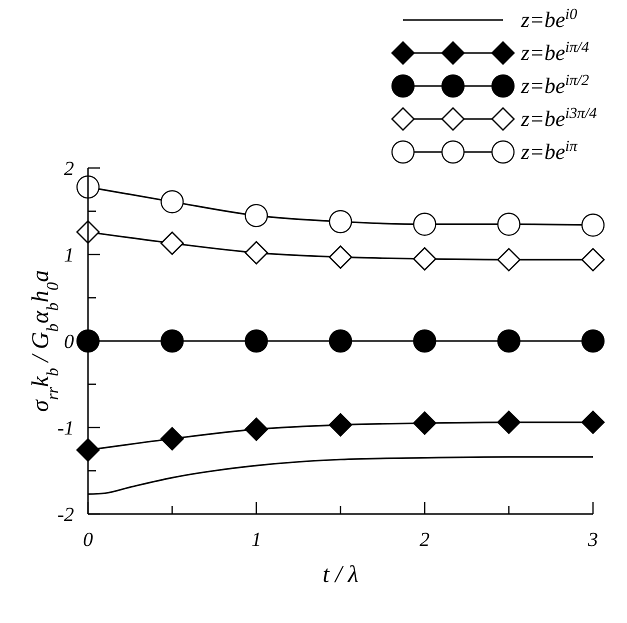 The image size is (627, 623). Describe the element at coordinates (555, 51) in the screenshot. I see `legend-label: z=be$^{iπ/4}$` at that location.